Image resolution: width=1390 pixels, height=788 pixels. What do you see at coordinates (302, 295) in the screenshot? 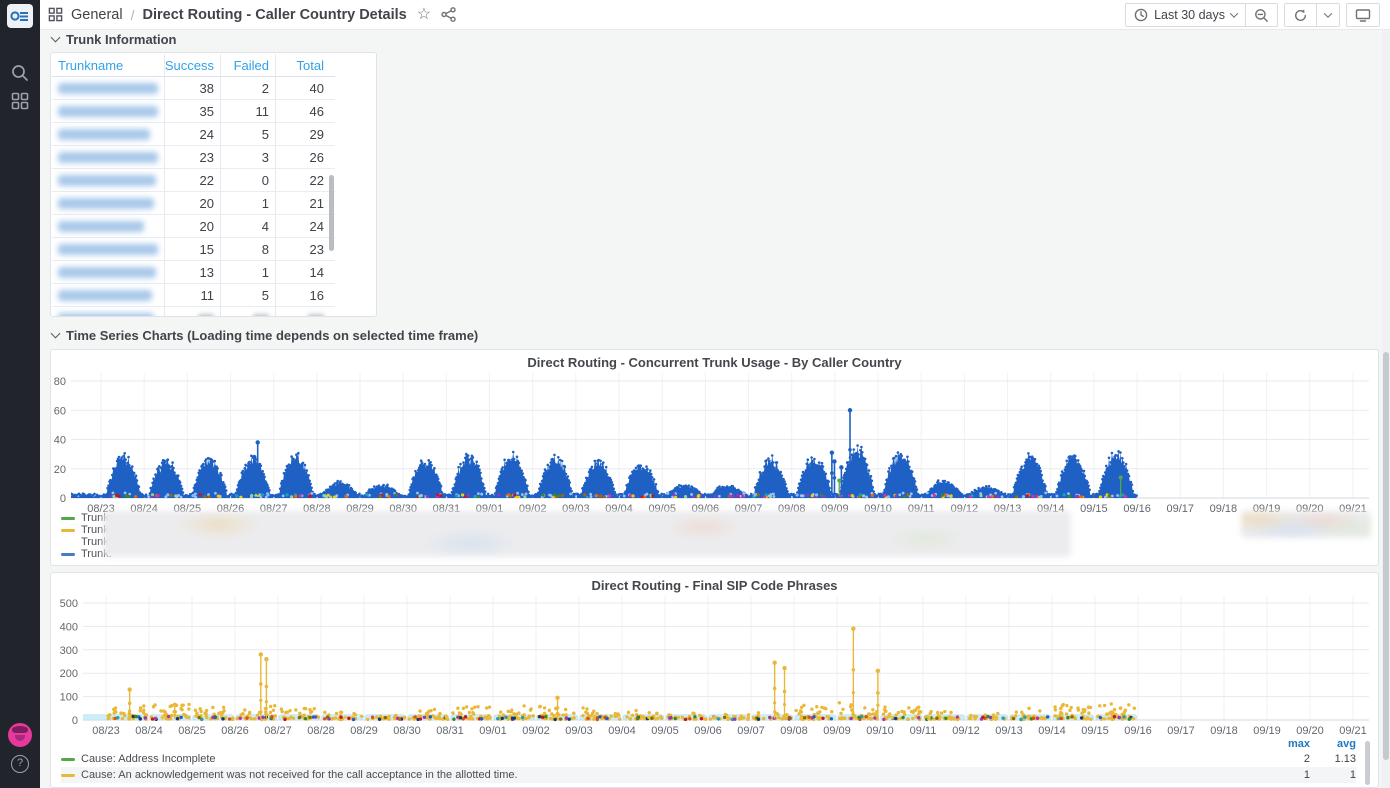
I see `cell-total: 16` at bounding box center [302, 295].